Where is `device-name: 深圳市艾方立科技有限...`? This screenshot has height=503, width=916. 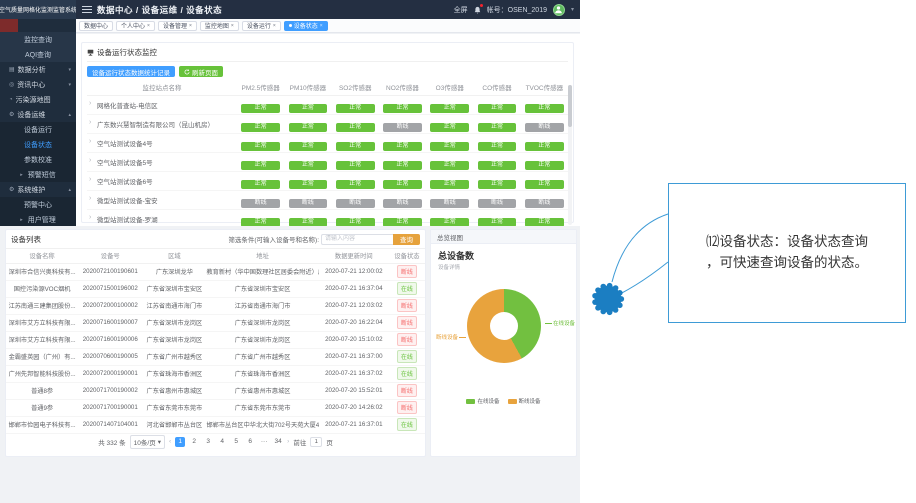 device-name: 深圳市艾方立科技有限... is located at coordinates (42, 323).